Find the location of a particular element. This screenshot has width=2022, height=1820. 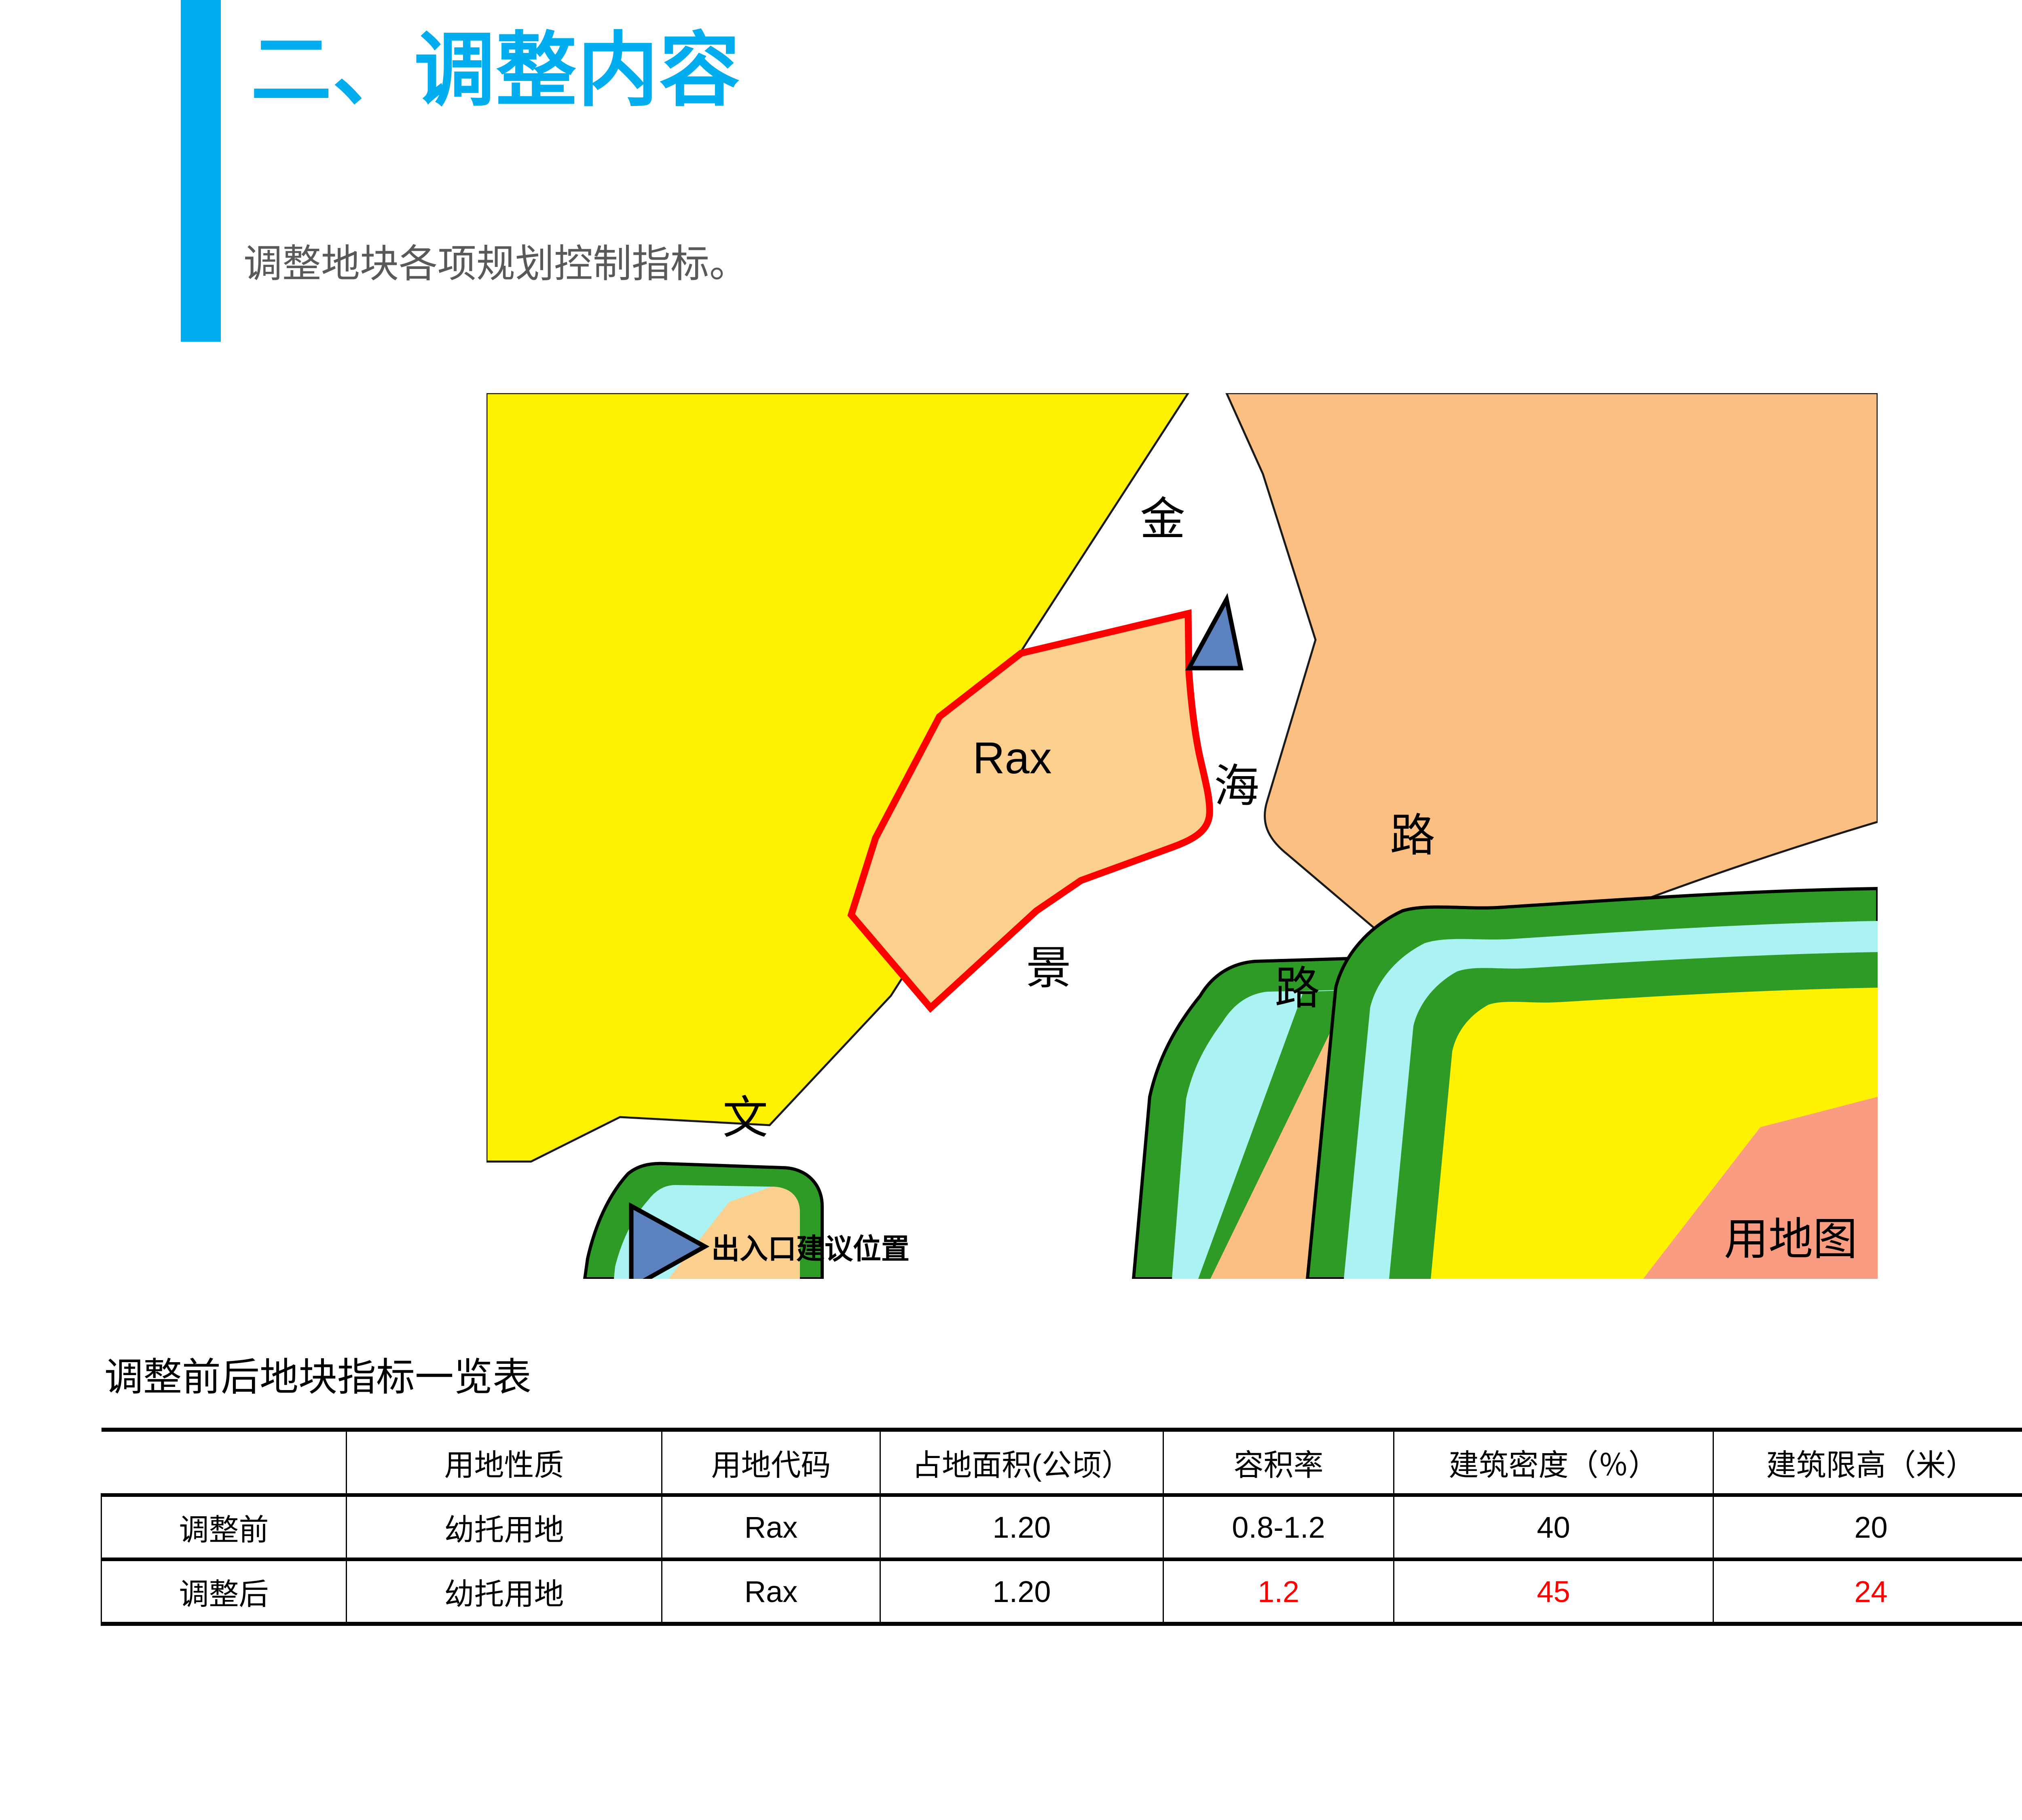

parcel-rax is located at coordinates (1030, 811).